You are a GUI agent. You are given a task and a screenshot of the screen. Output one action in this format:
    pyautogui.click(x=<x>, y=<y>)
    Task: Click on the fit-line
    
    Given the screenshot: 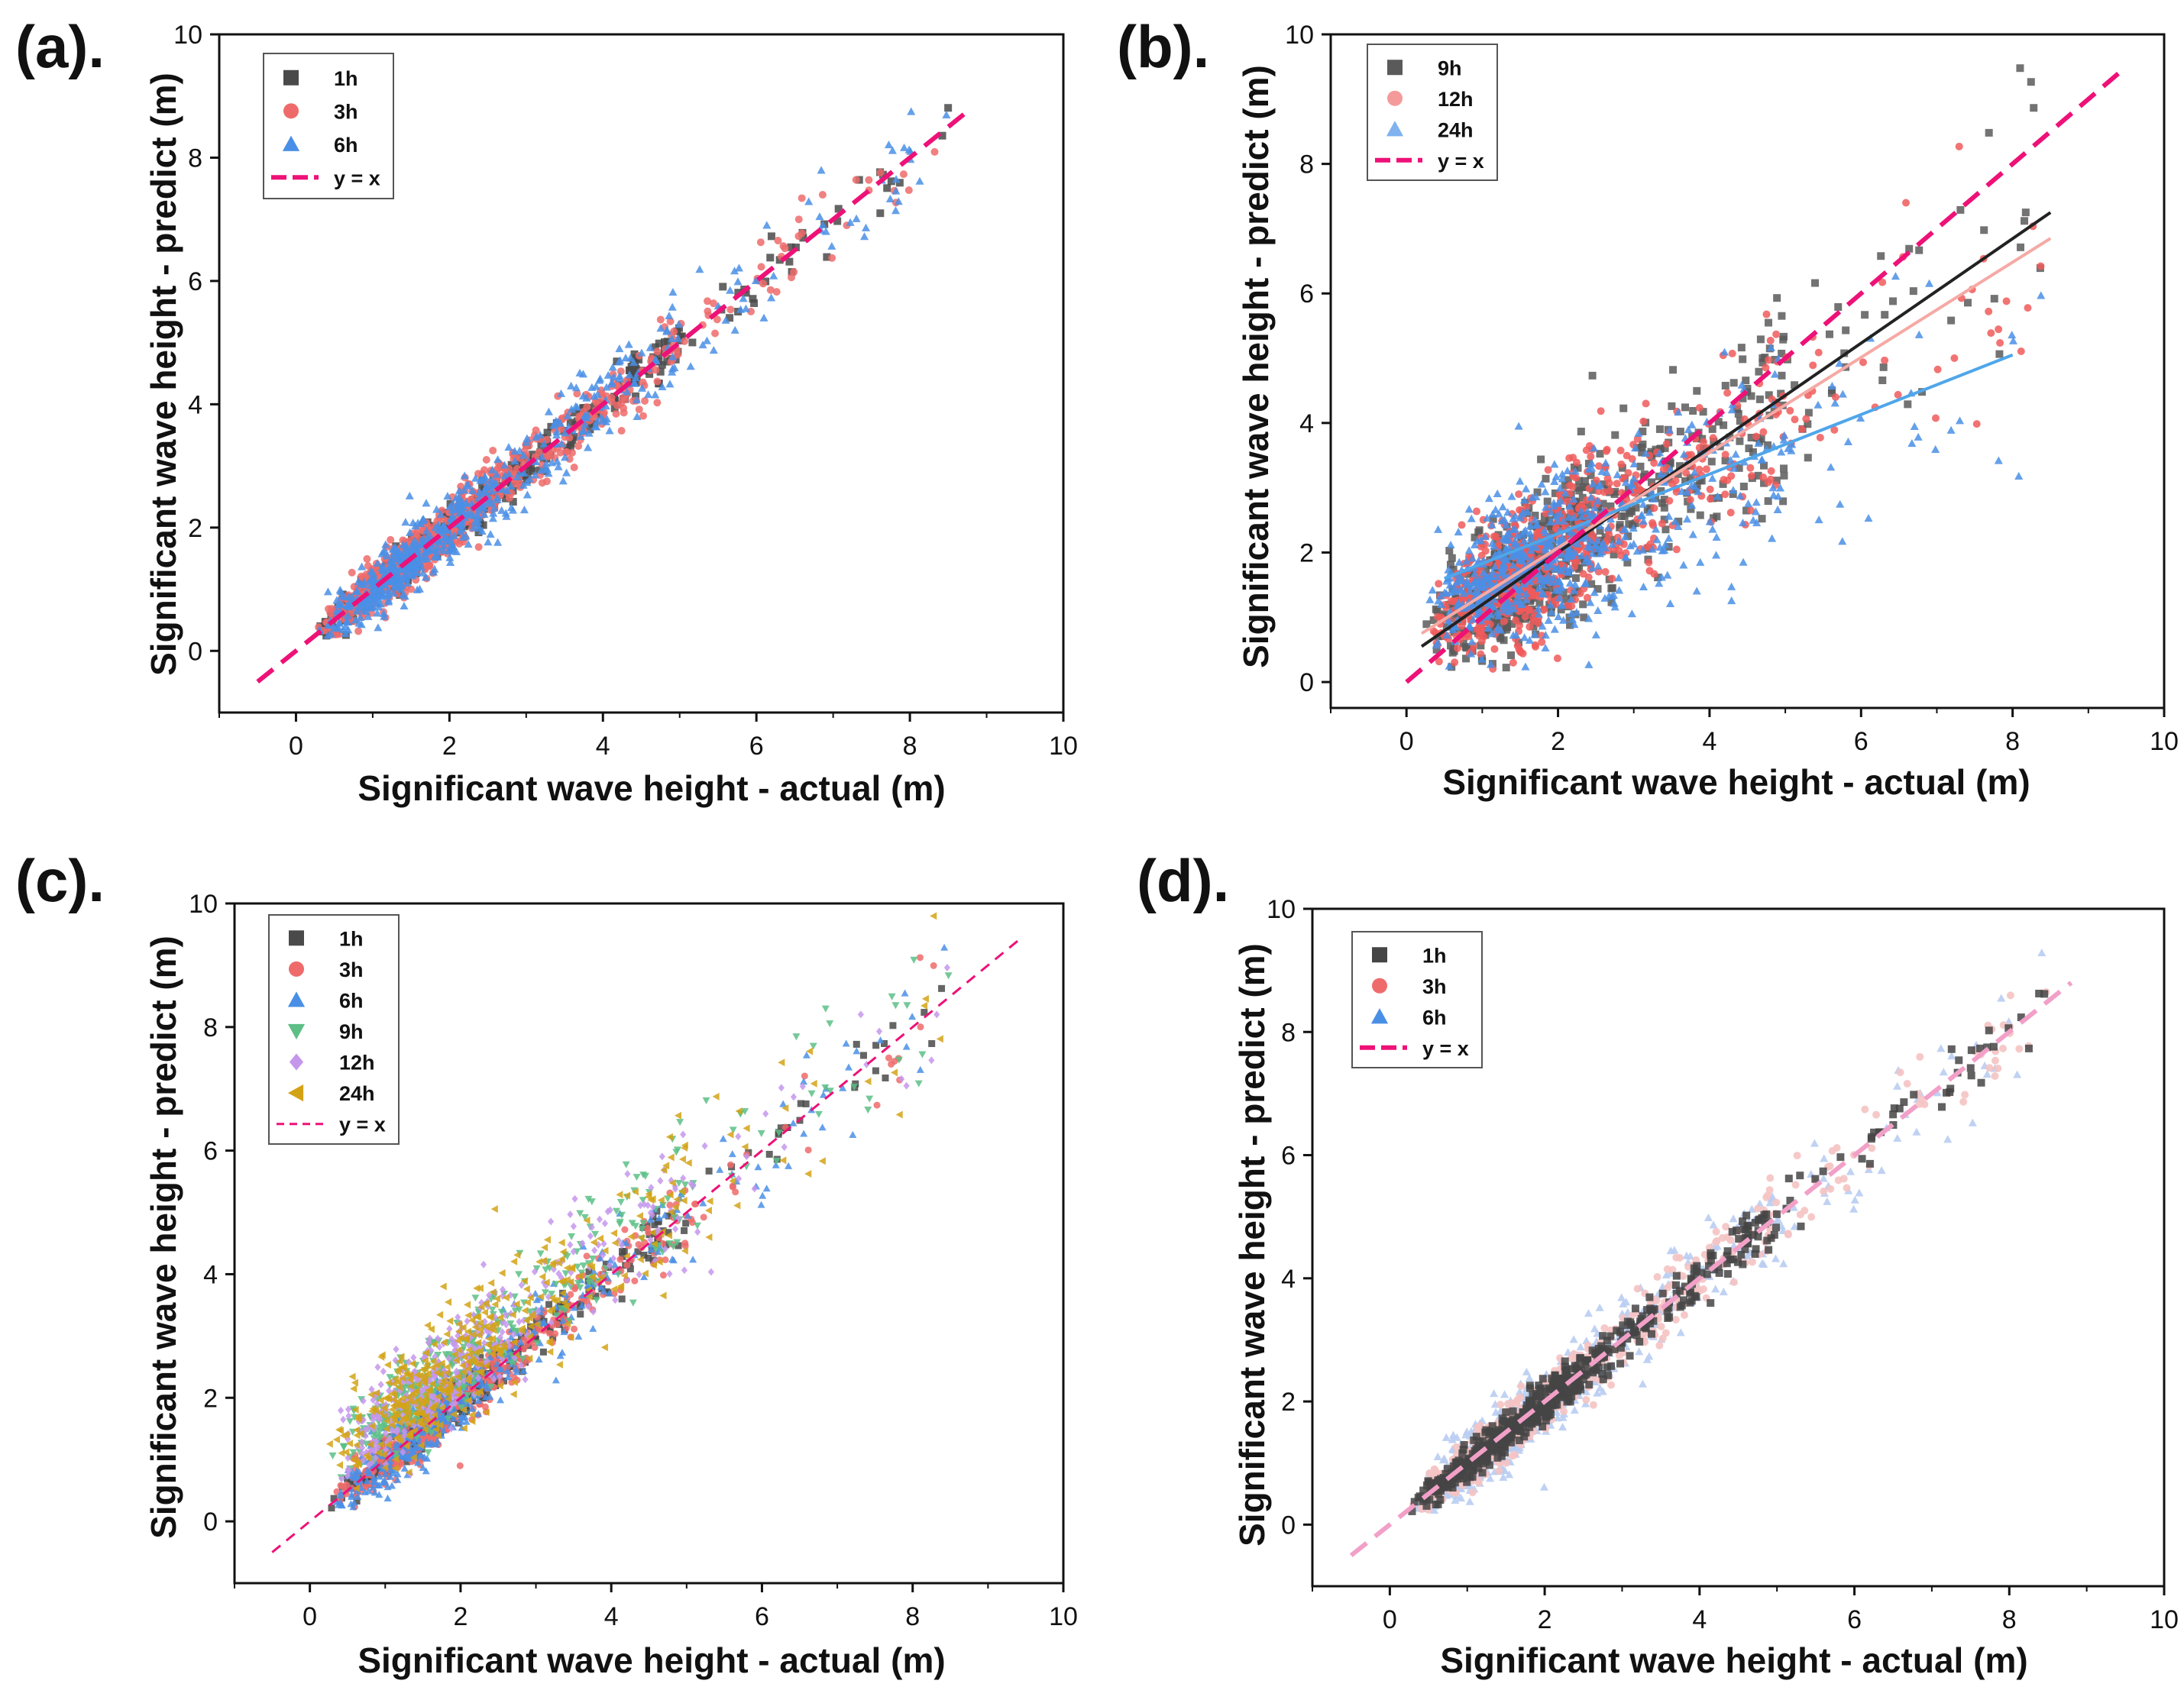 What is the action you would take?
    pyautogui.click(x=1736, y=429)
    